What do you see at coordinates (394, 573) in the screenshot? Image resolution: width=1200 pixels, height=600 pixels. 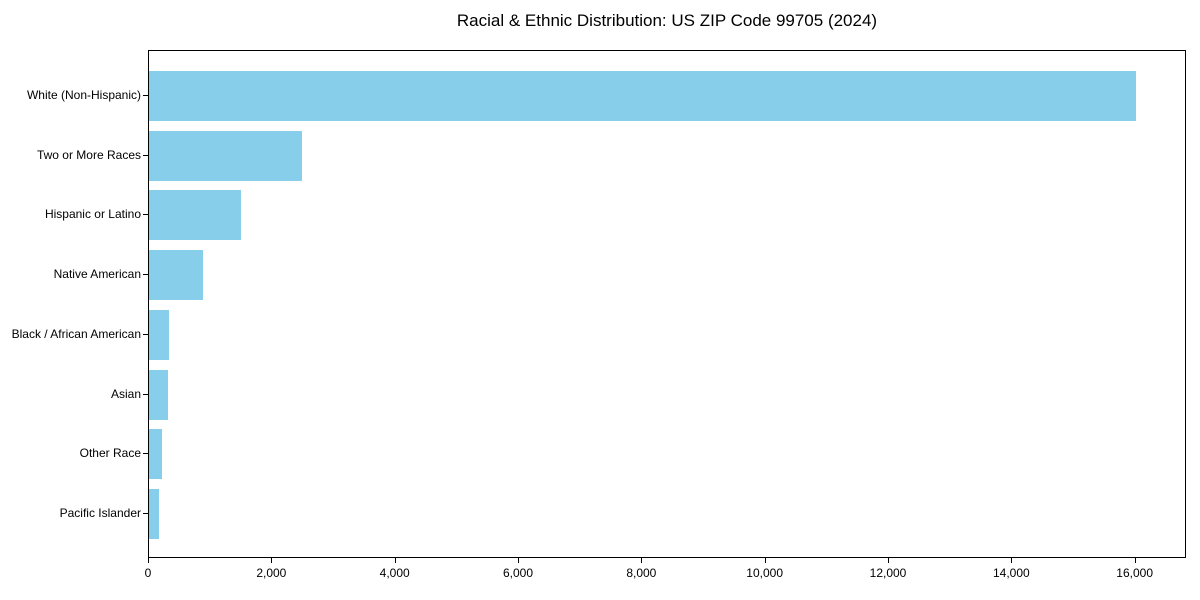 I see `x-tick-label-4000: 4,000` at bounding box center [394, 573].